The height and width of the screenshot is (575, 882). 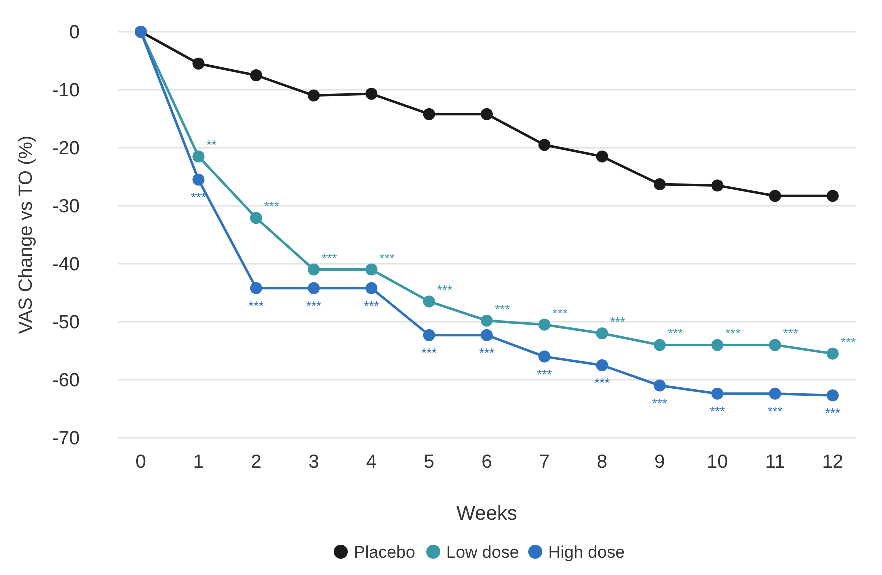 I want to click on x-tick-label: 7, so click(x=544, y=462).